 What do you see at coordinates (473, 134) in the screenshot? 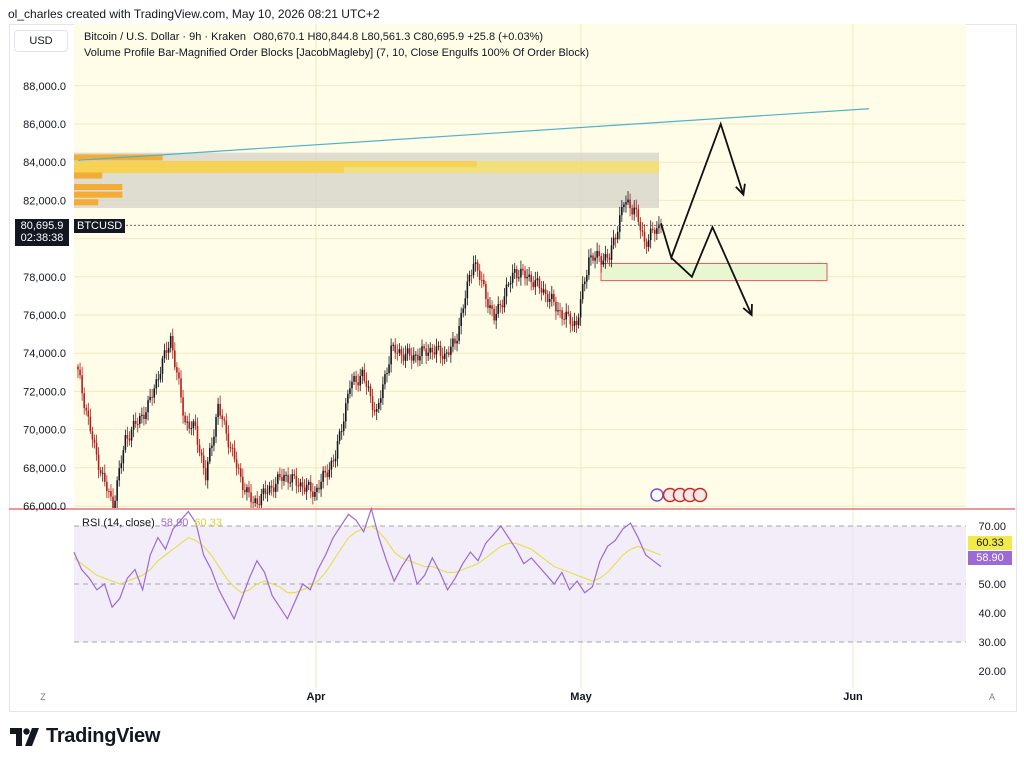
I see `trendline` at bounding box center [473, 134].